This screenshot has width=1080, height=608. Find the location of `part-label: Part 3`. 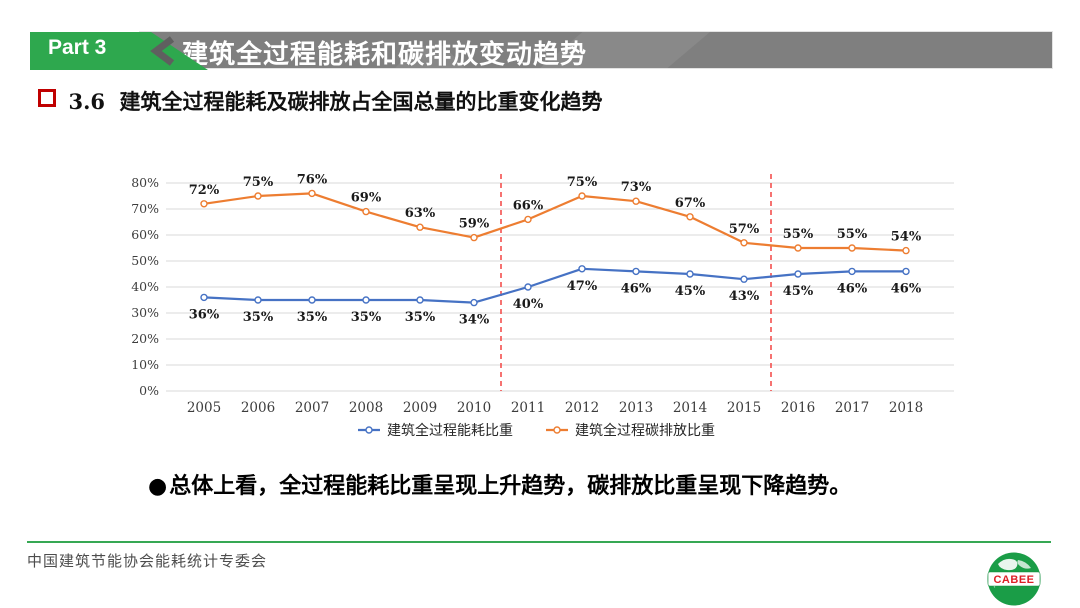

part-label: Part 3 is located at coordinates (77, 47).